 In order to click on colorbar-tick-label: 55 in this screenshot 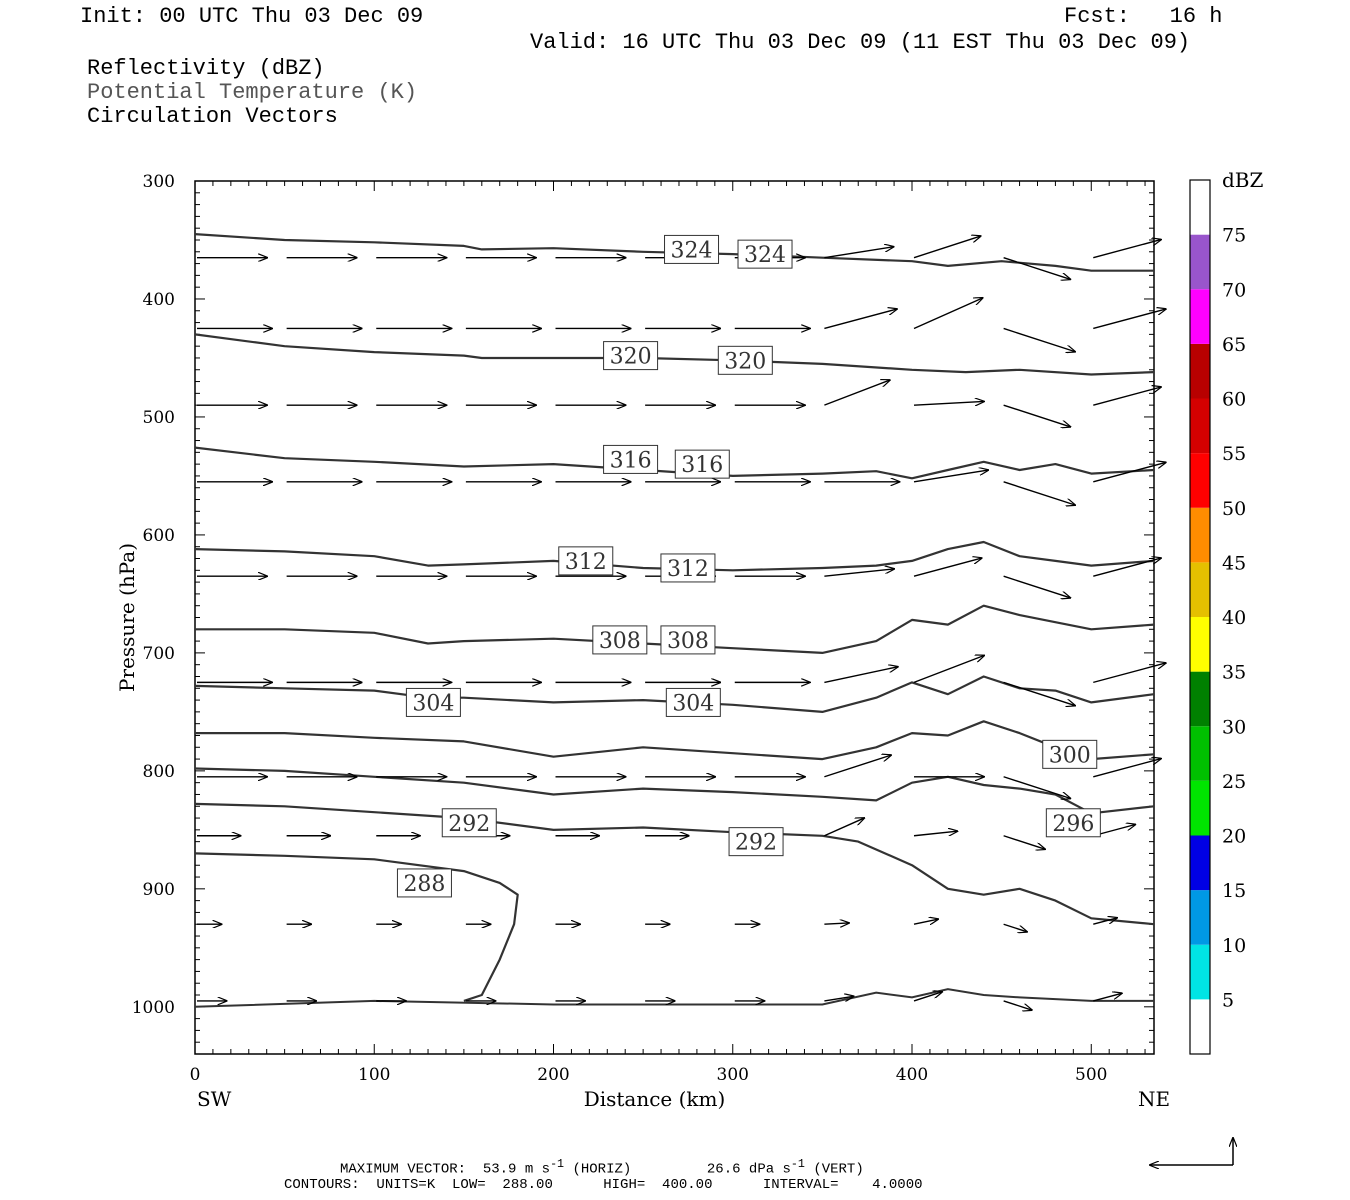, I will do `click(1234, 454)`.